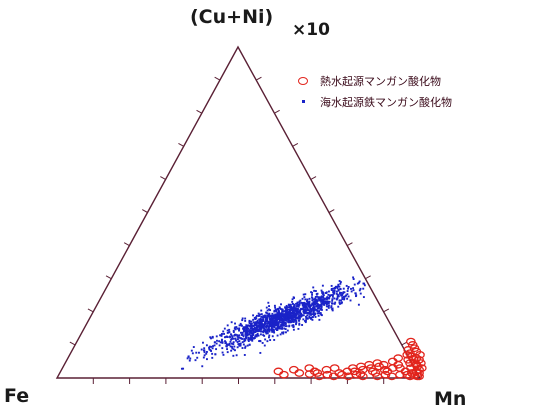 The image size is (536, 412). I want to click on dot-marker-icon, so click(303, 101).